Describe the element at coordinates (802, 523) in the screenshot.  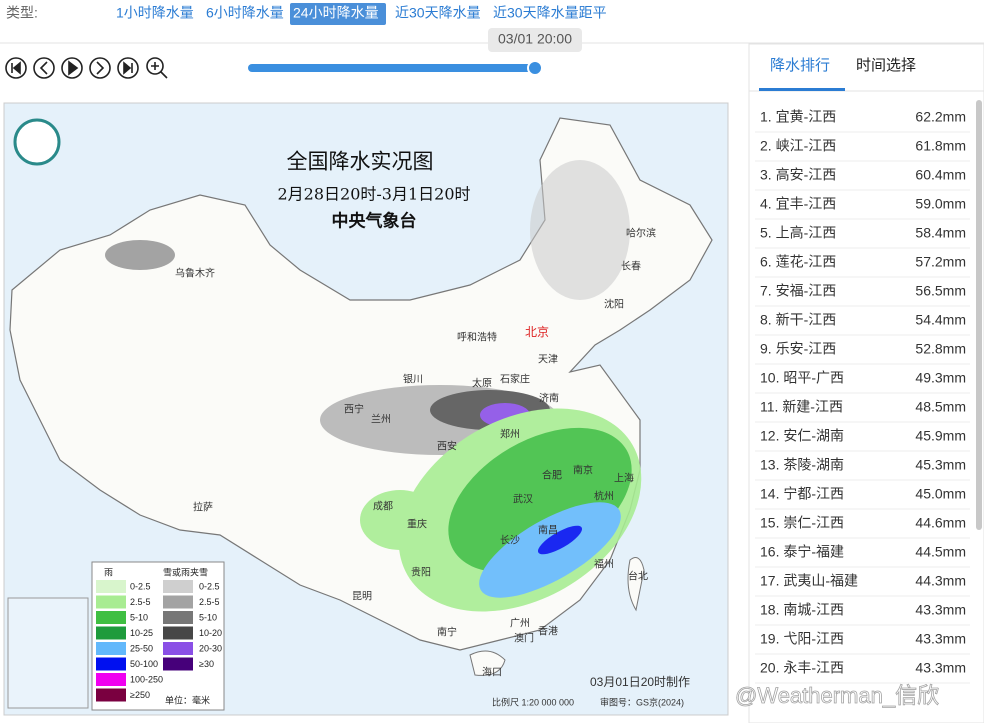
I see `station: 15. 崇仁-江西` at that location.